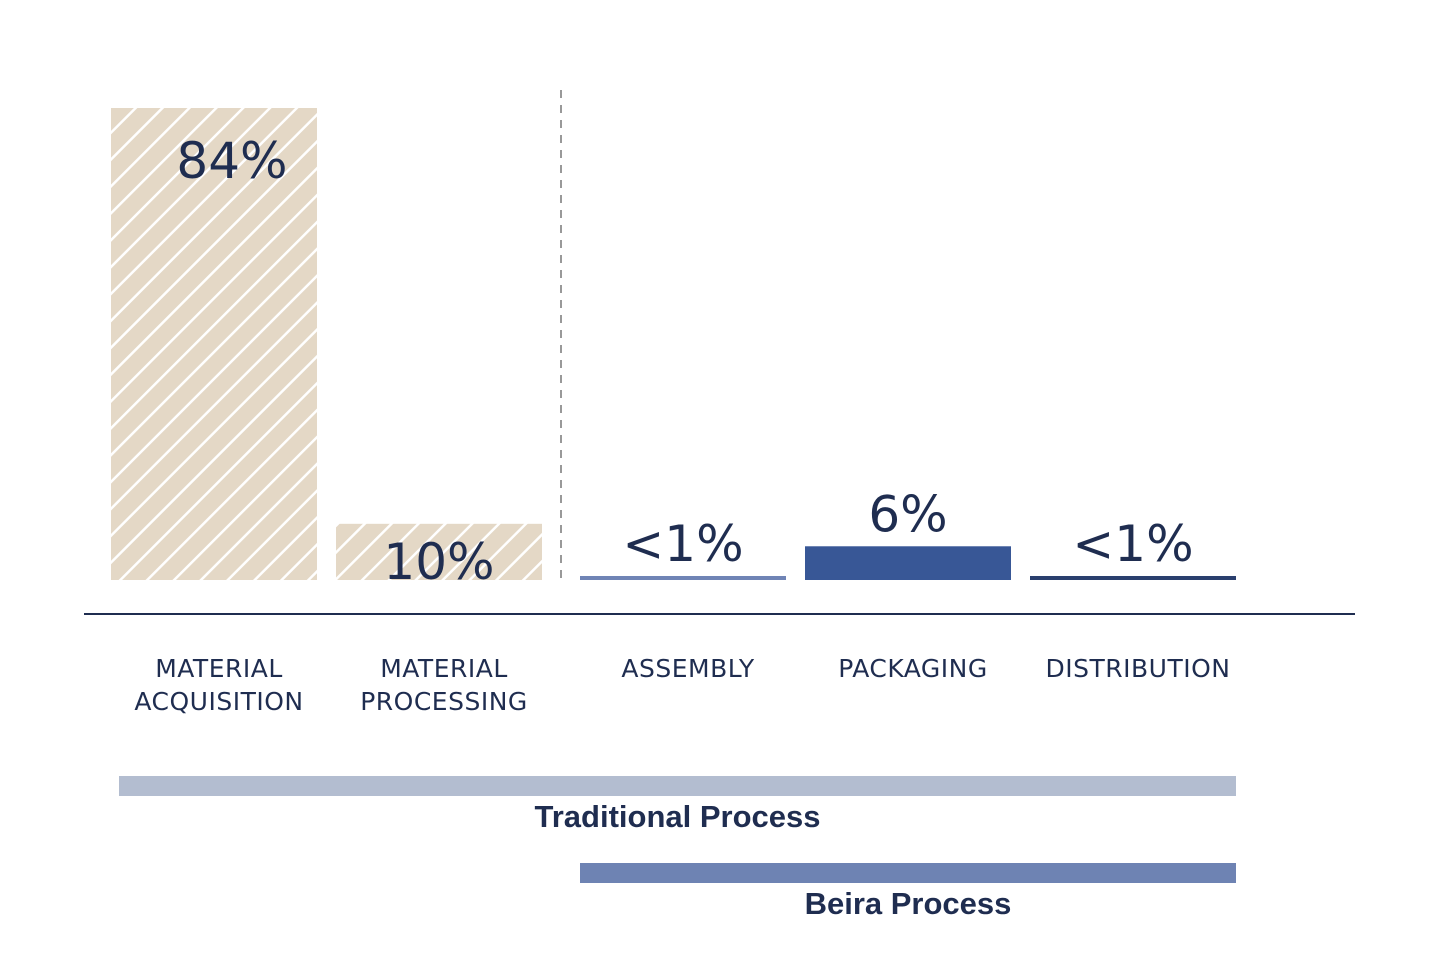  Describe the element at coordinates (444, 685) in the screenshot. I see `category-label-material-processing: MATERIAL PROCESSING` at that location.